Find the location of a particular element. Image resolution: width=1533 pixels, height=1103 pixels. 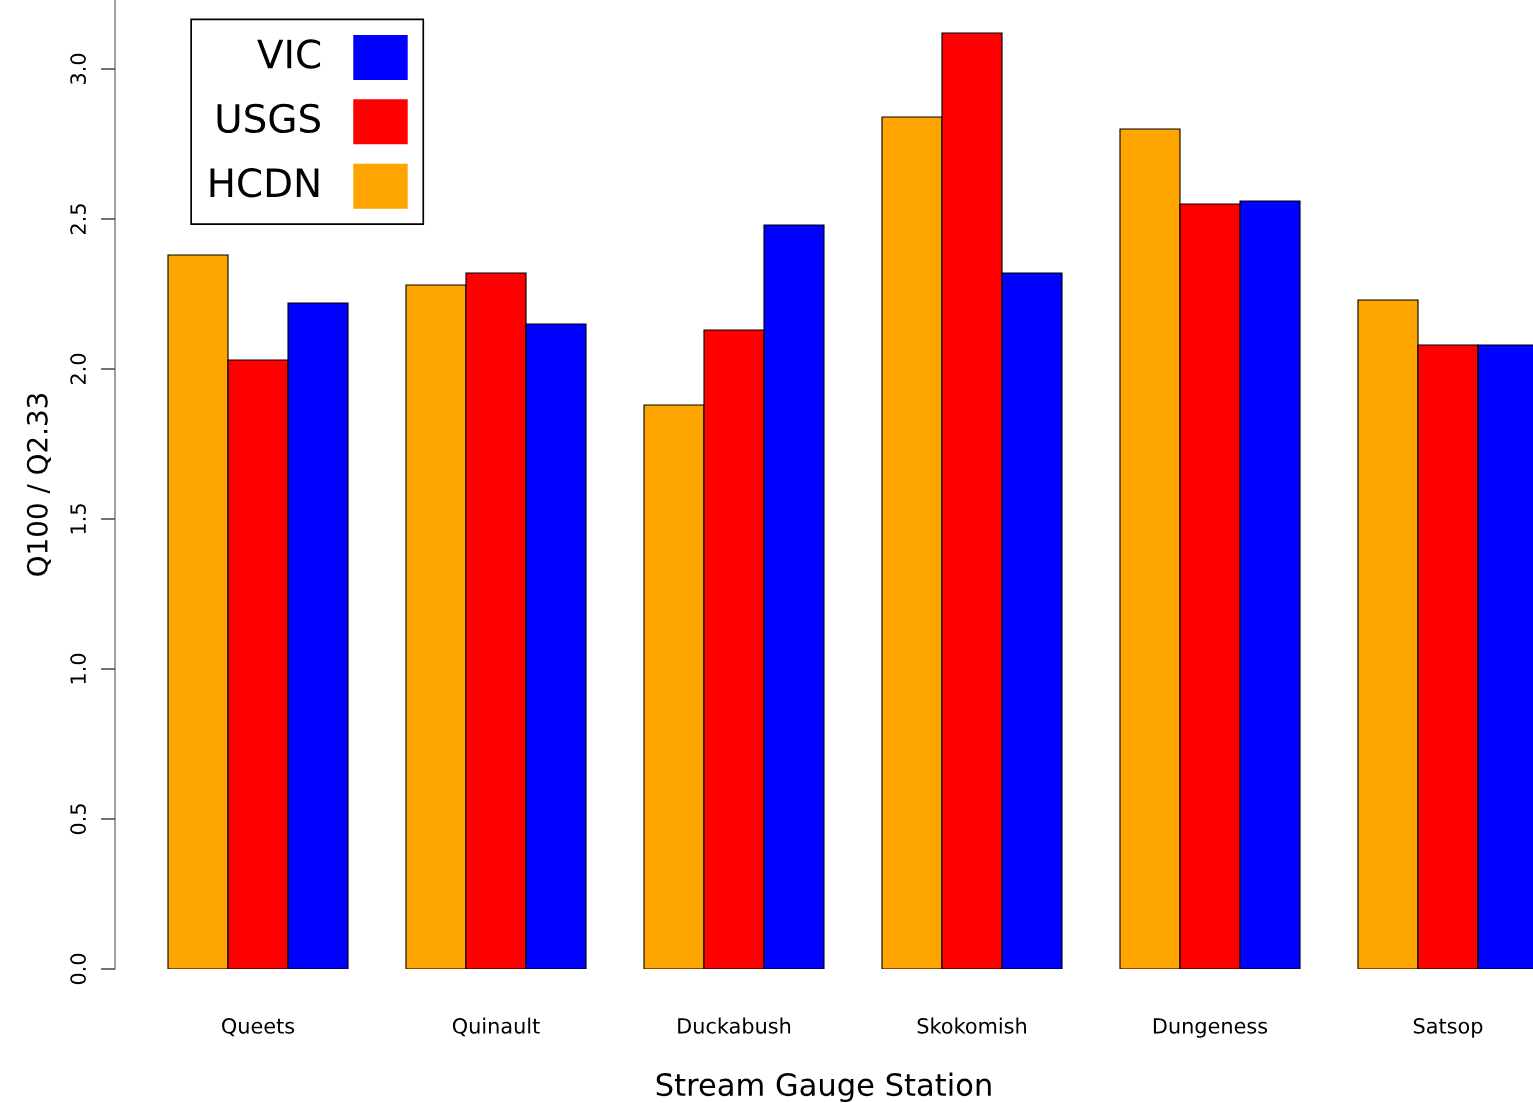

y-tick-label: 0.0 is located at coordinates (78, 969).